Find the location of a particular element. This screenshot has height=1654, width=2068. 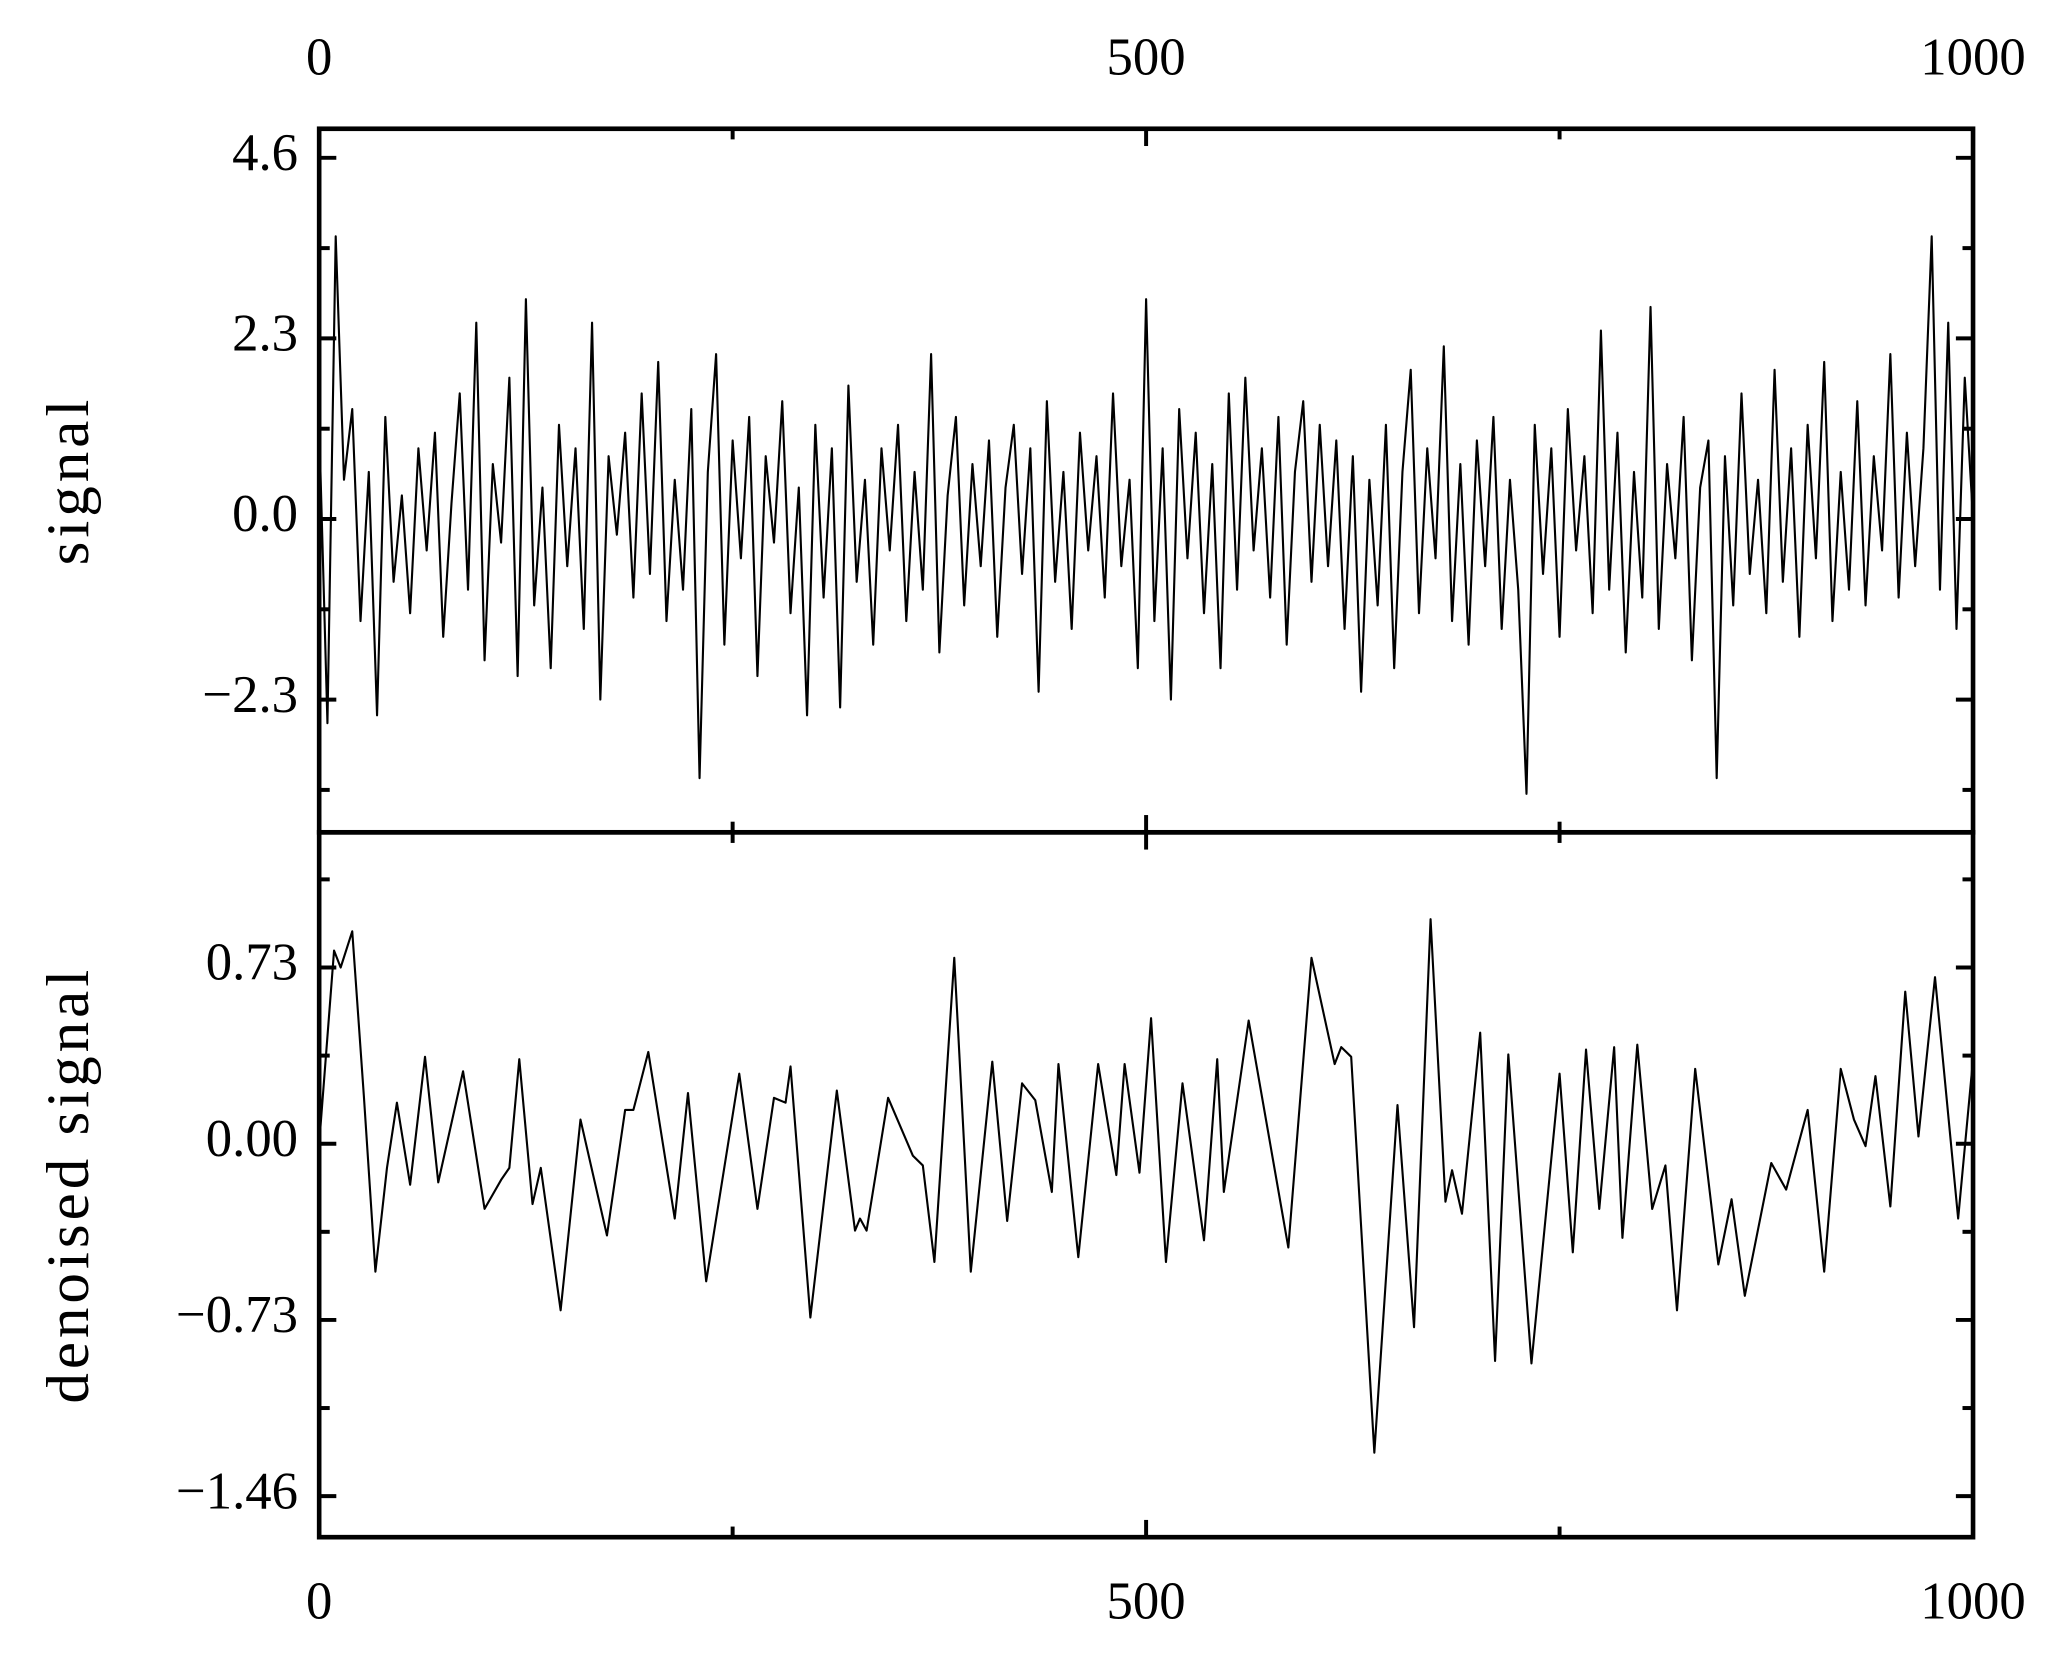

y-tick-label: −2.3 is located at coordinates (250, 695).